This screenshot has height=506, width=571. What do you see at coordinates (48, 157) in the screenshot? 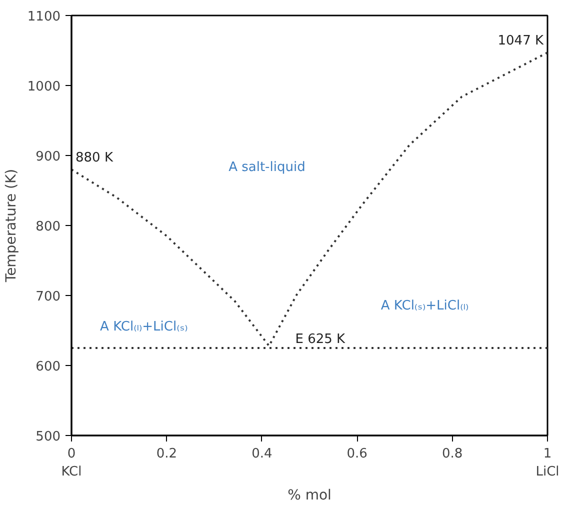
I see `y-tick-label: 900` at bounding box center [48, 157].